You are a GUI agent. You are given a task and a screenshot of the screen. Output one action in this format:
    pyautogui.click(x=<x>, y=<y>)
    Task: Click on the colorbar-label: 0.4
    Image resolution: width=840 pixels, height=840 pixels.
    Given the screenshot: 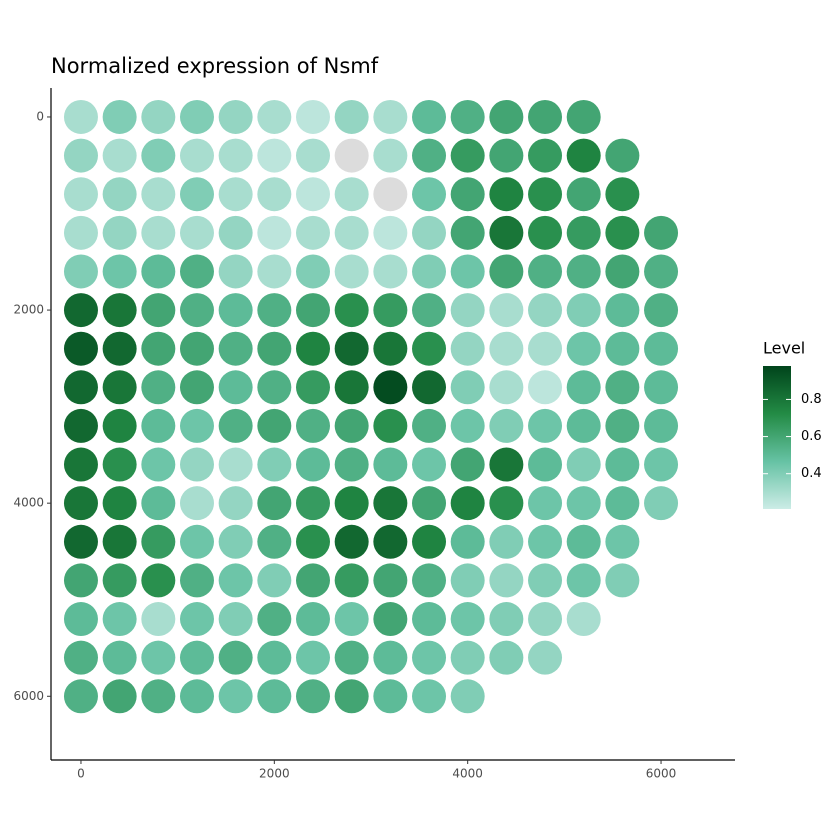 What is the action you would take?
    pyautogui.click(x=811, y=473)
    